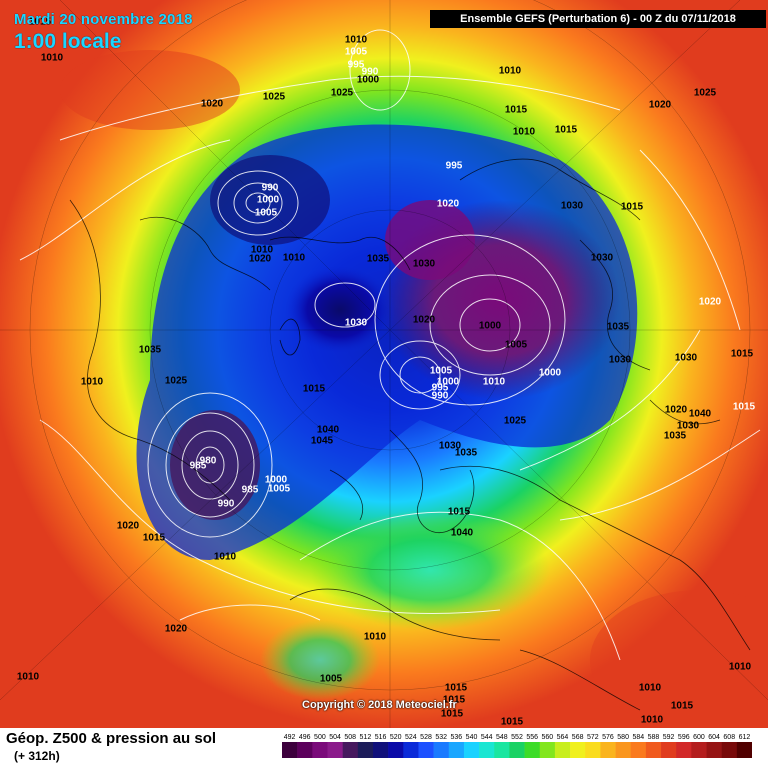 The width and height of the screenshot is (768, 768). Describe the element at coordinates (547, 737) in the screenshot. I see `scale-tick-label: 560` at that location.